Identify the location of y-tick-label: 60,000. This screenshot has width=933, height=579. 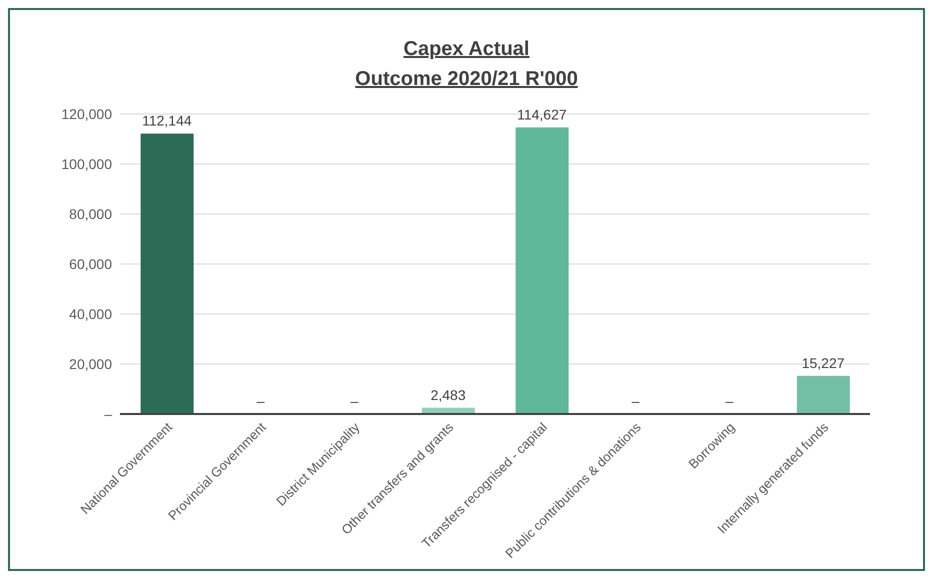
(90, 264).